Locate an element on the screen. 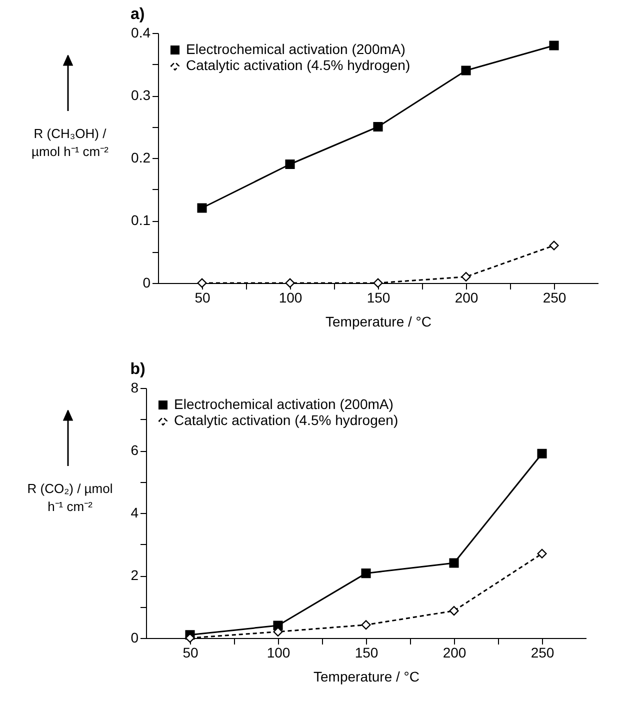 The width and height of the screenshot is (641, 720). y-tick-label: 8 is located at coordinates (134, 388).